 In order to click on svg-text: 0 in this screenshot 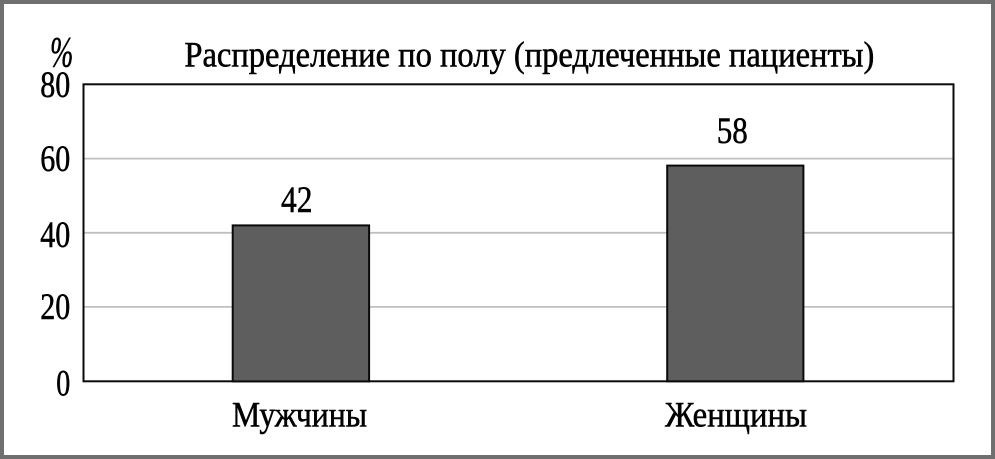, I will do `click(63, 384)`.